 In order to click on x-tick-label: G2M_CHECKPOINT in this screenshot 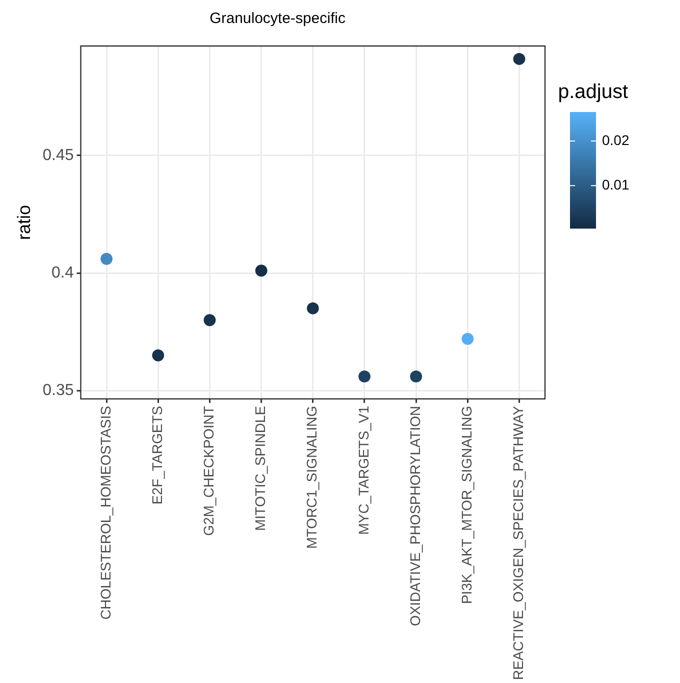, I will do `click(208, 470)`.